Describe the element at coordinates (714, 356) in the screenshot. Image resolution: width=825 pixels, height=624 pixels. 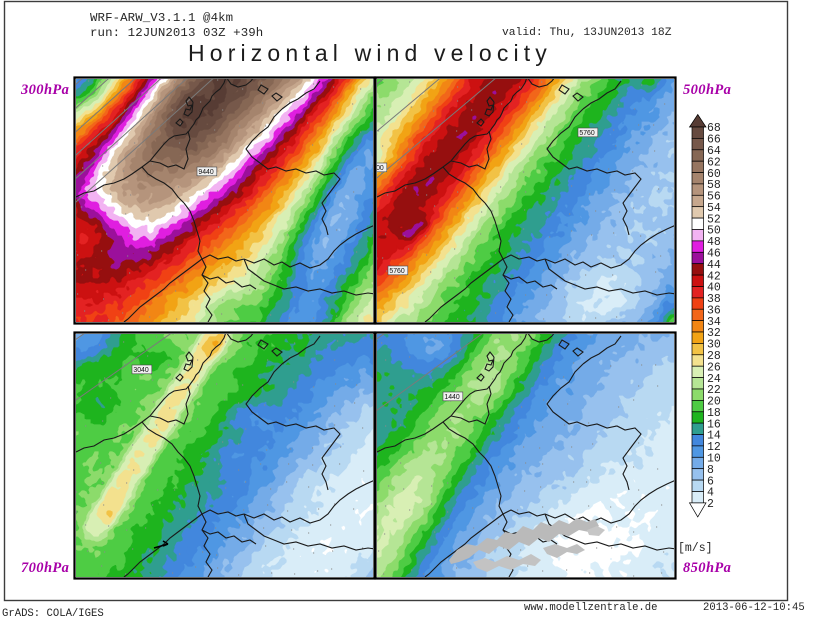
I see `svg-text: 28` at that location.